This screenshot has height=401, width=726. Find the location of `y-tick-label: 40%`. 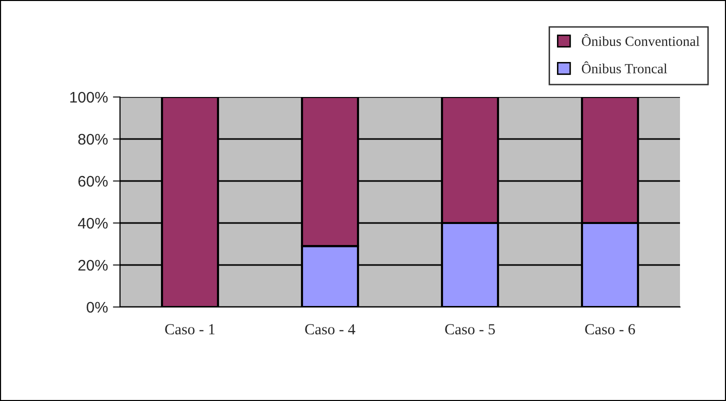

y-tick-label: 40% is located at coordinates (93, 223).